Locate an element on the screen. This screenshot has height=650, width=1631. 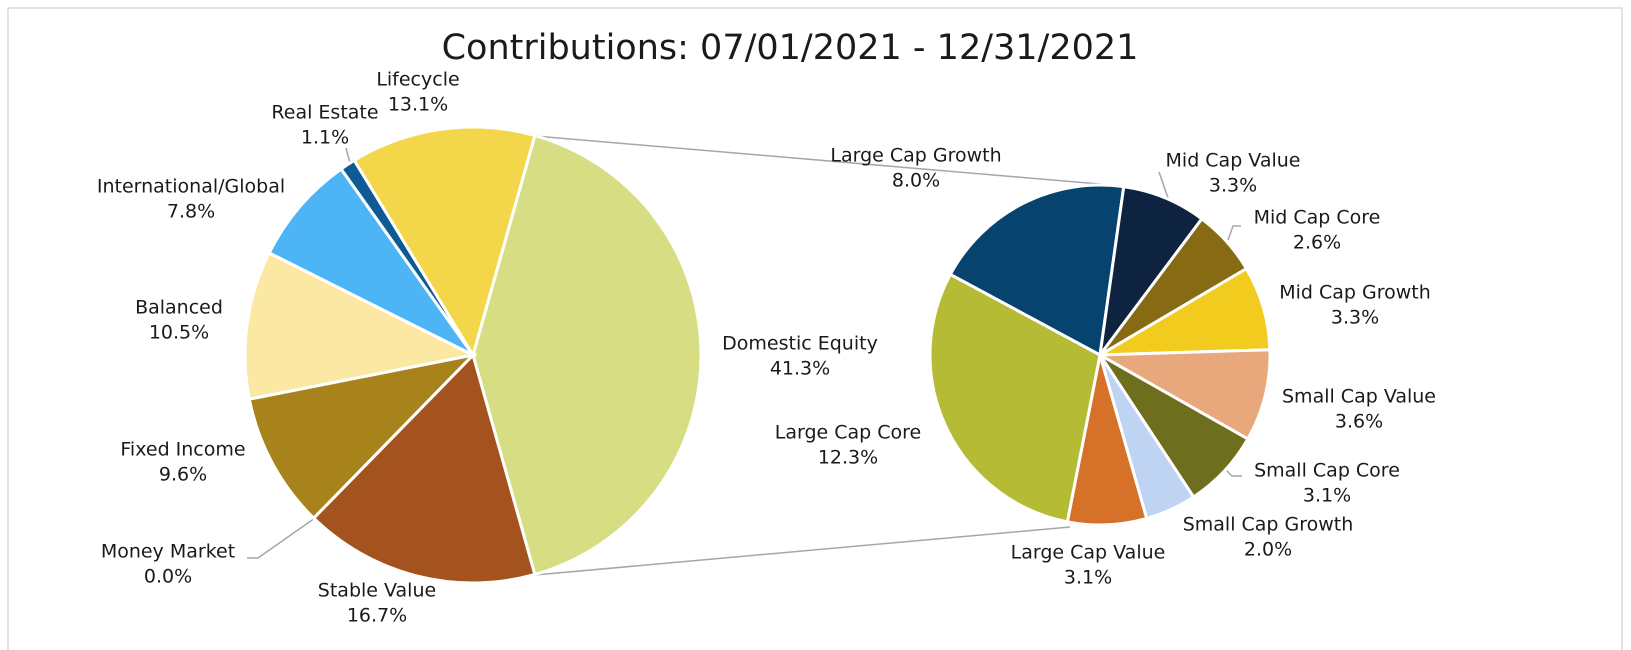
slice-value-label: 7.8% is located at coordinates (191, 212).